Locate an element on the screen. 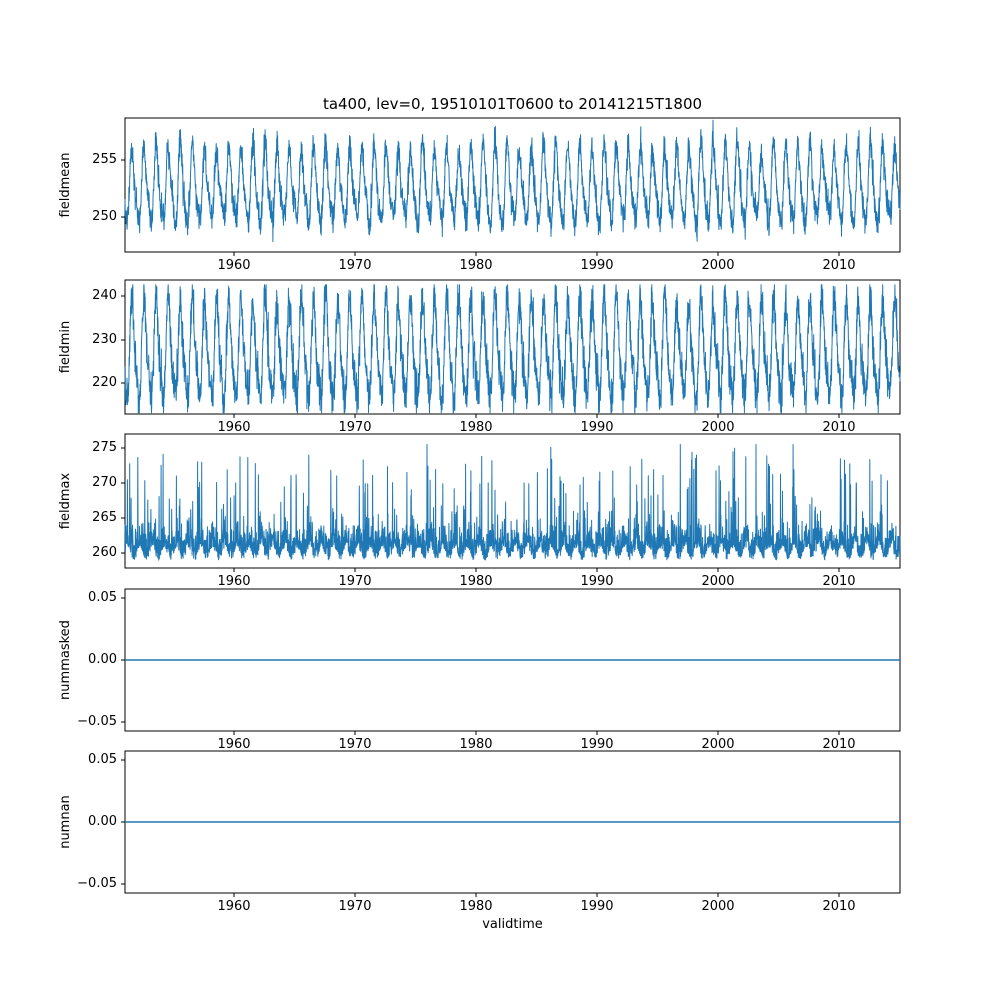 The width and height of the screenshot is (1000, 1000). series-line-fieldmax is located at coordinates (512, 502).